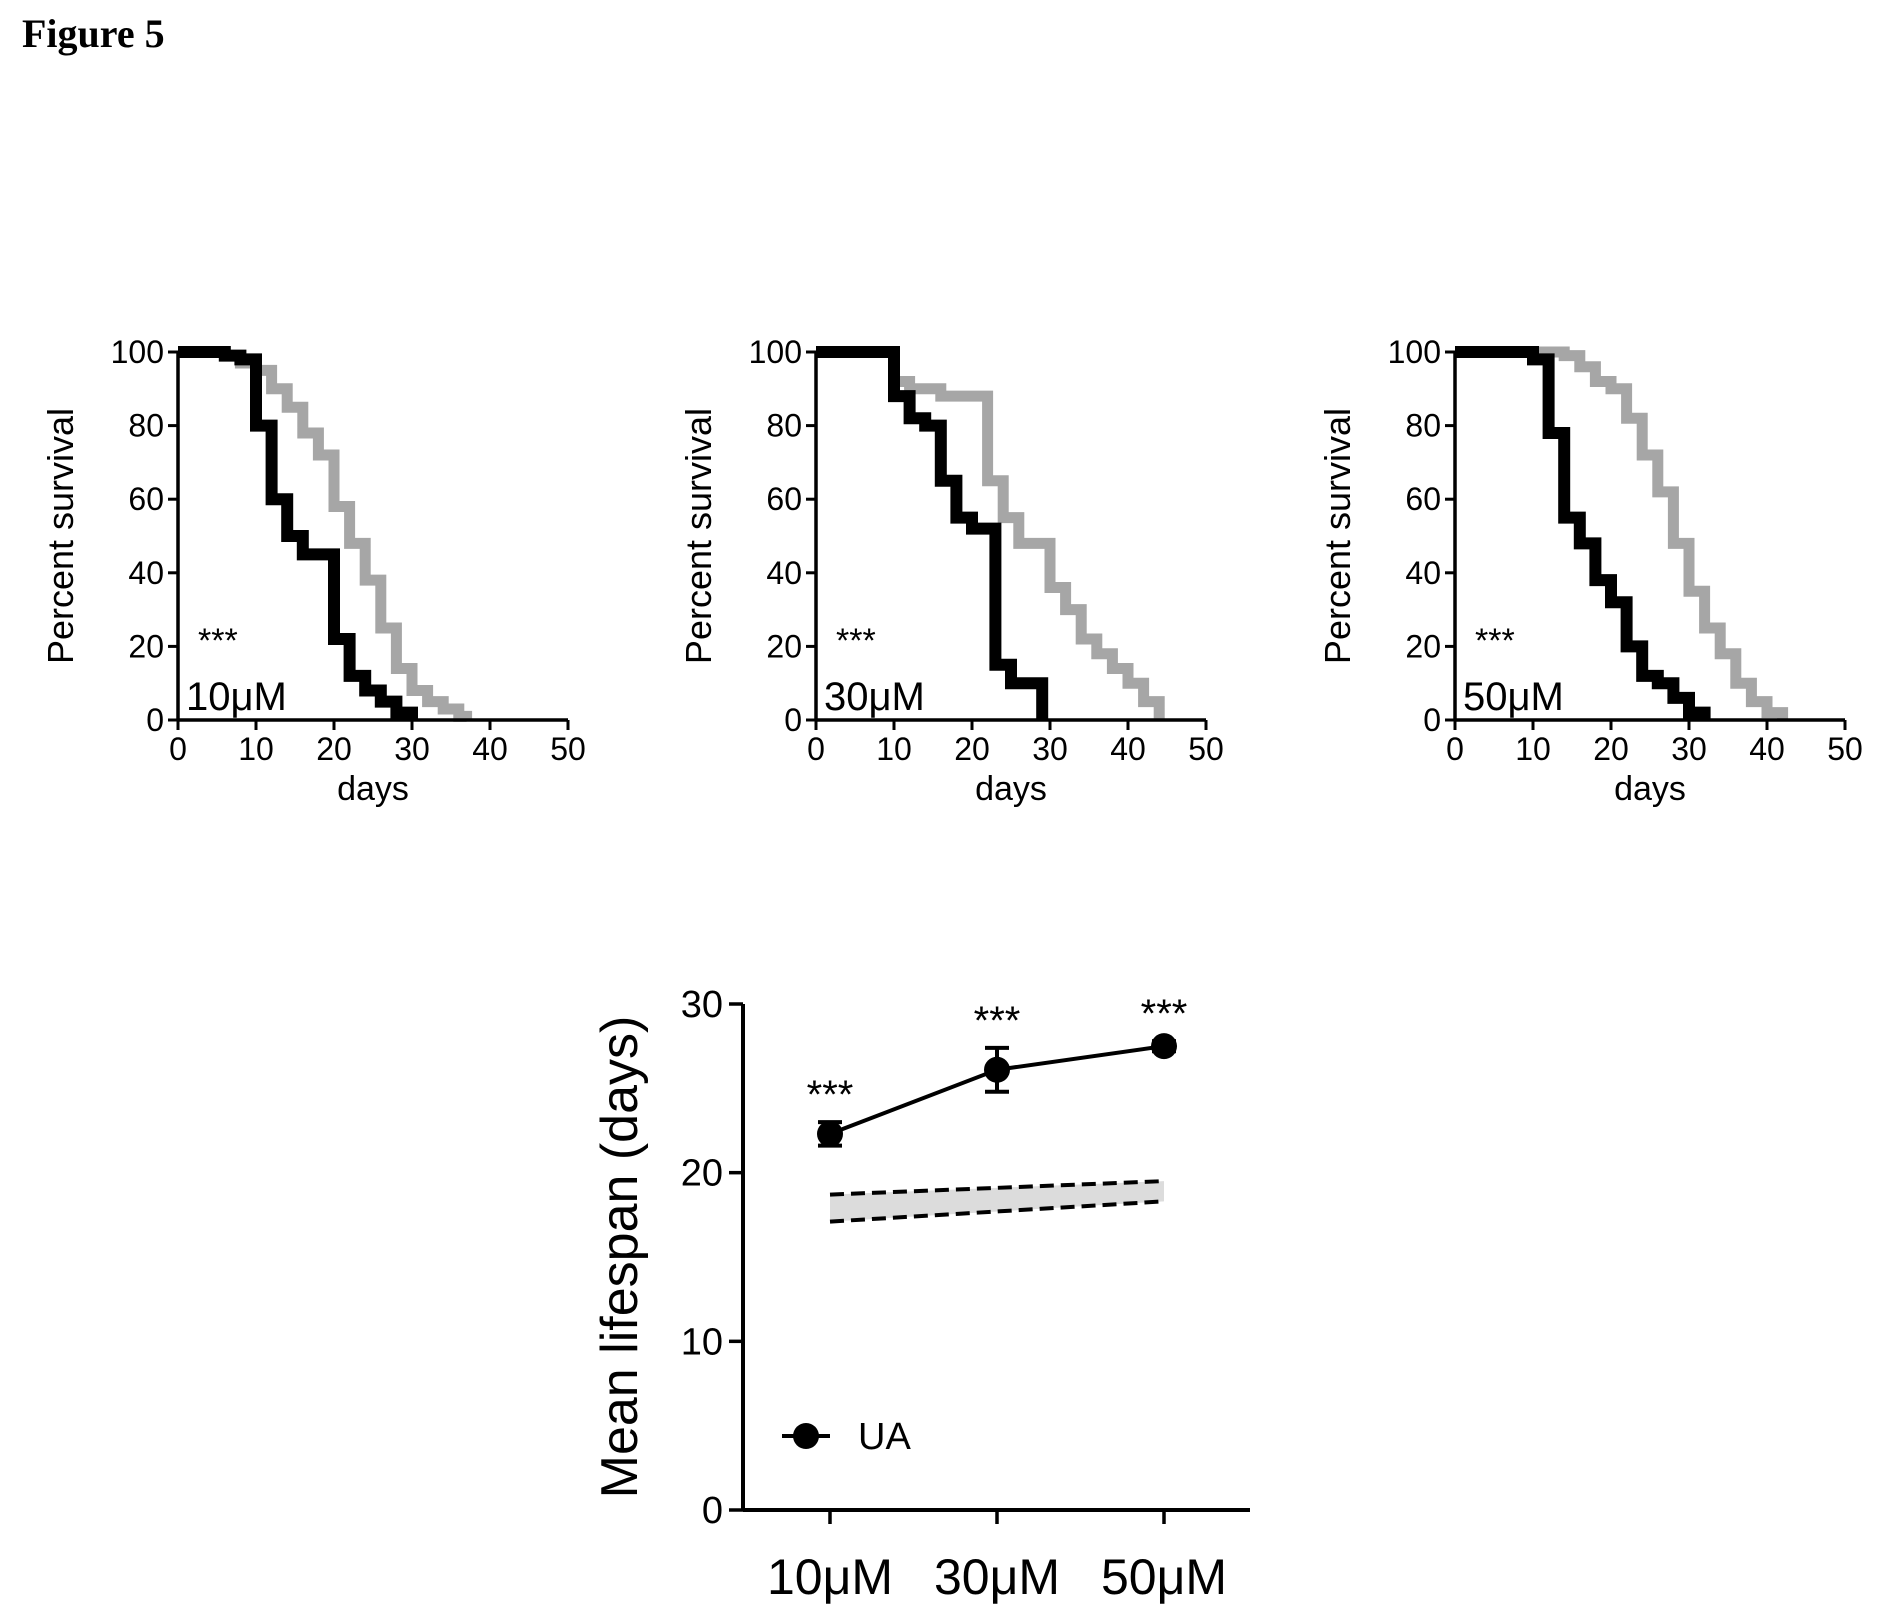  What do you see at coordinates (373, 789) in the screenshot?
I see `survival-1-x-axis-label: days` at bounding box center [373, 789].